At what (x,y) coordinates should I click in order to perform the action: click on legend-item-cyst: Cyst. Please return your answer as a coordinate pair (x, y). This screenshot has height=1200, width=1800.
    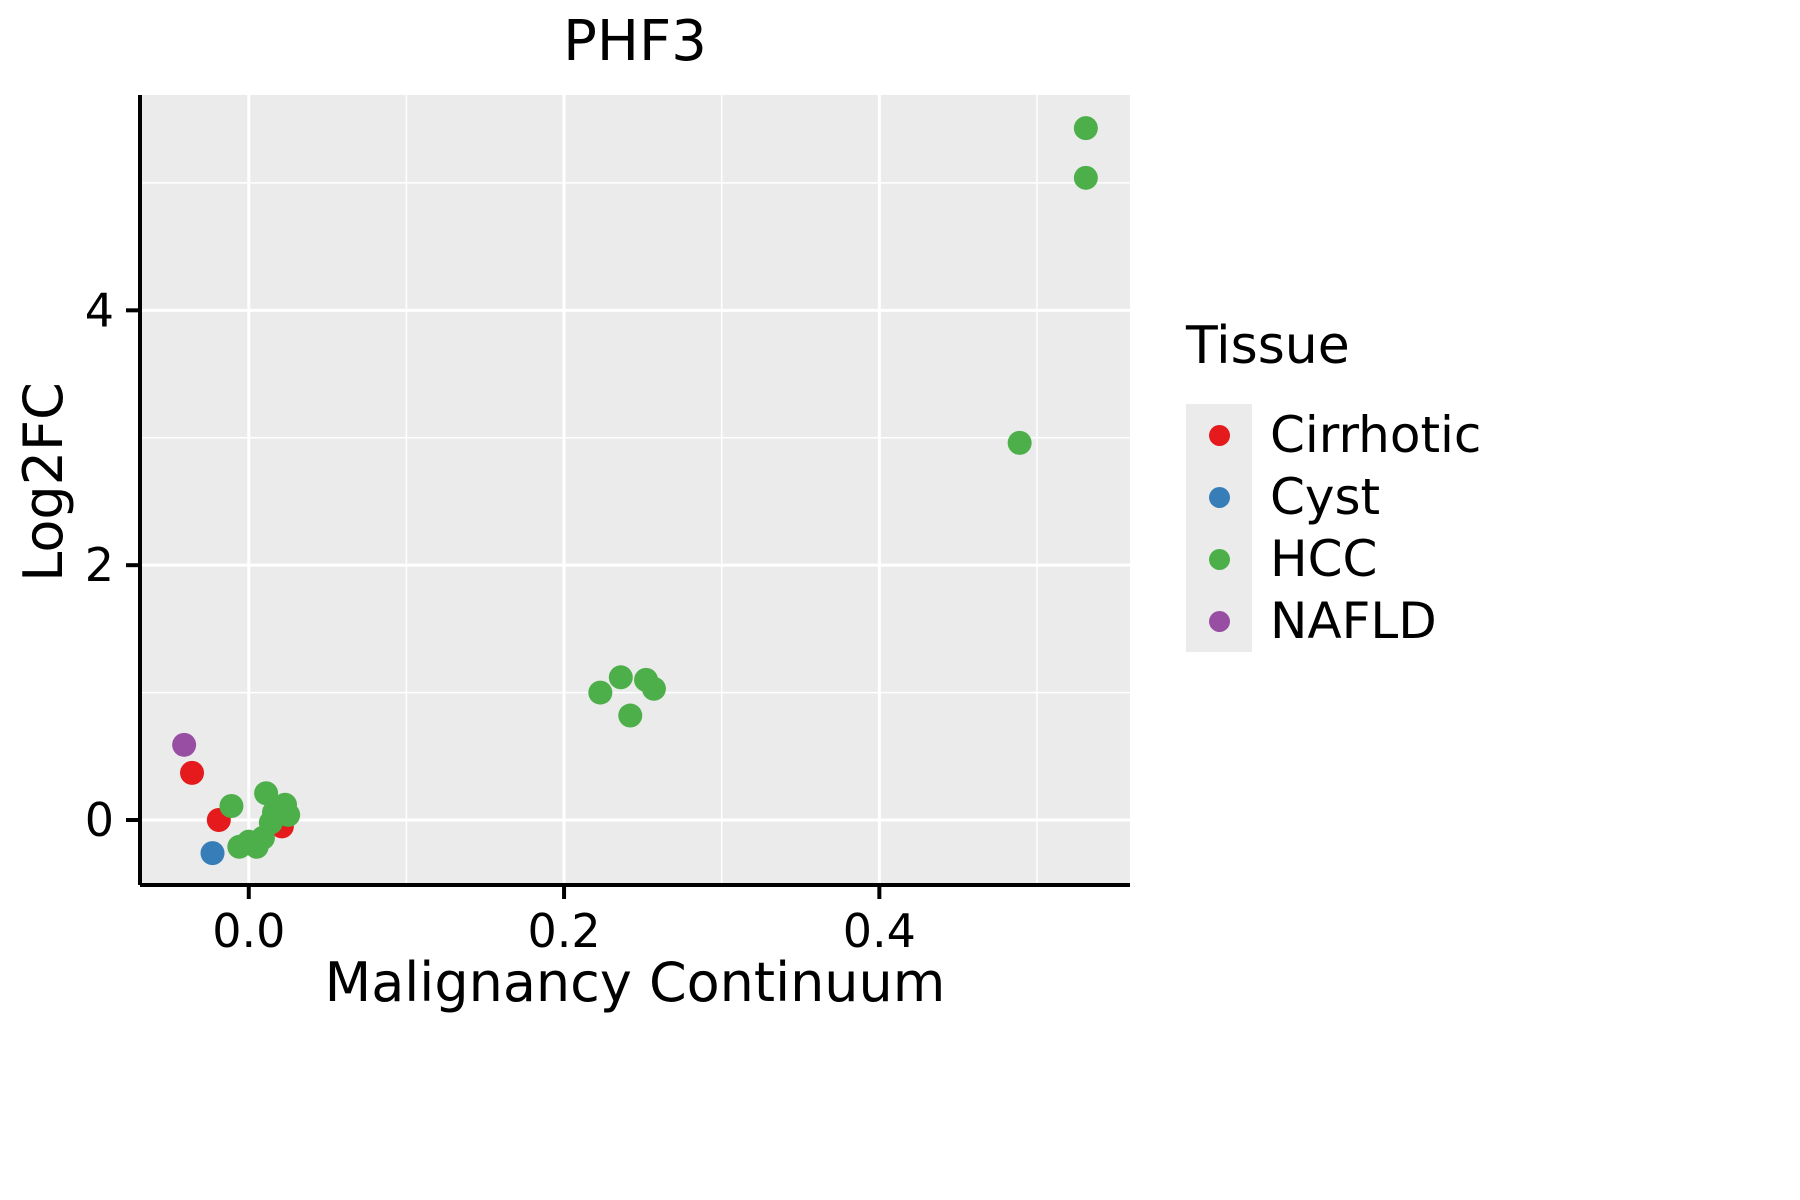
    Looking at the image, I should click on (1333, 497).